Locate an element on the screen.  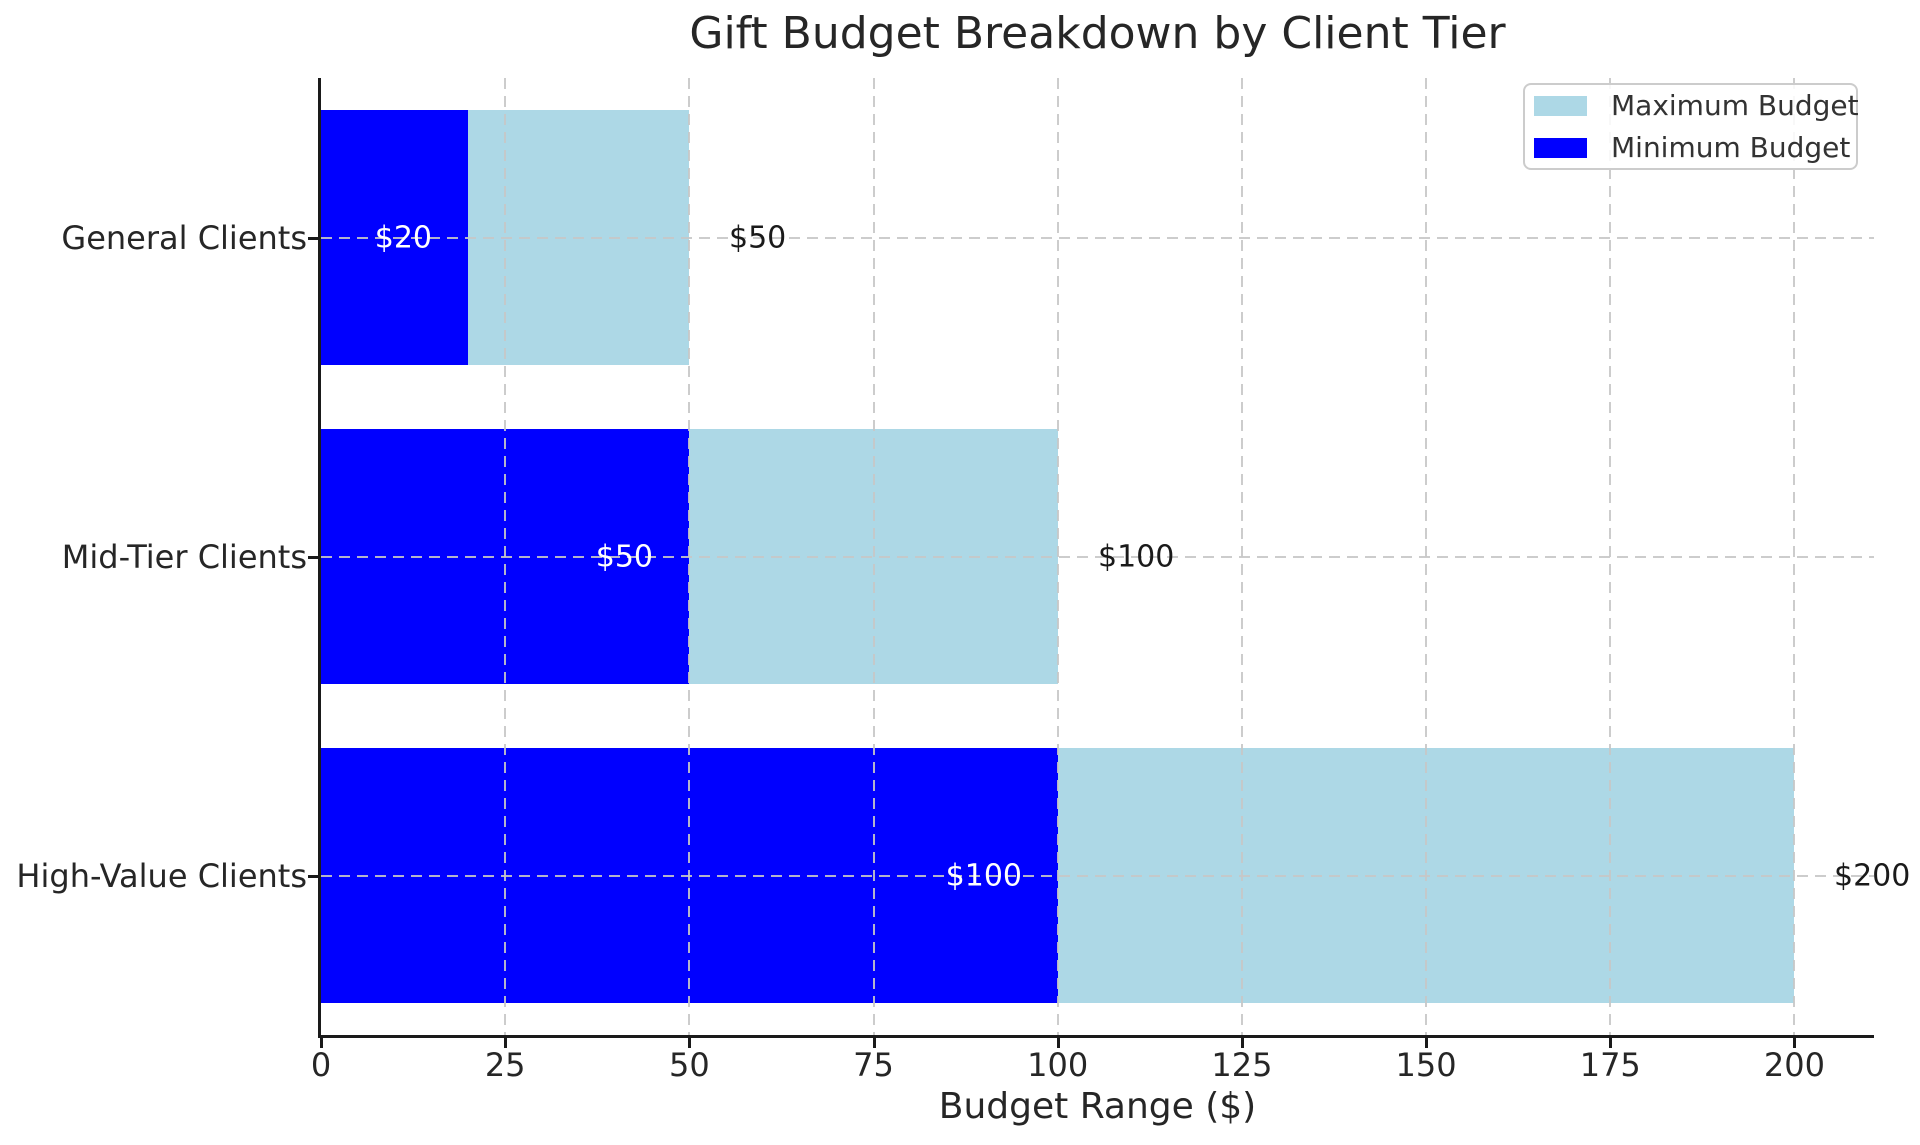
x-axis-tick-label: 150 is located at coordinates (1426, 1065).